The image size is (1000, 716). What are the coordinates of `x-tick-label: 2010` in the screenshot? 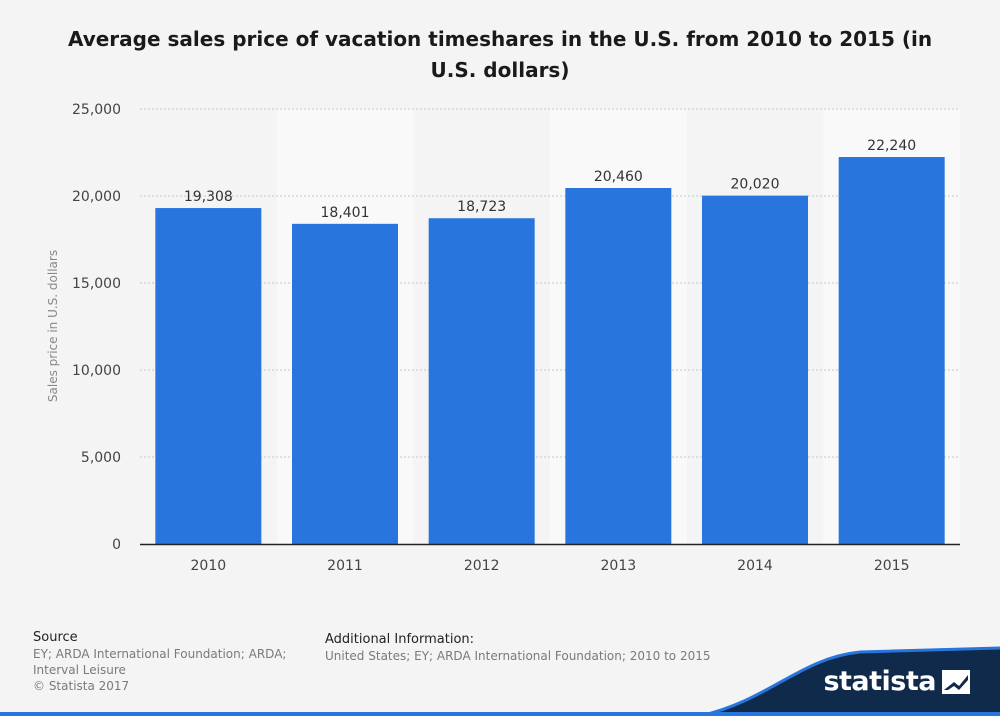 It's located at (209, 566).